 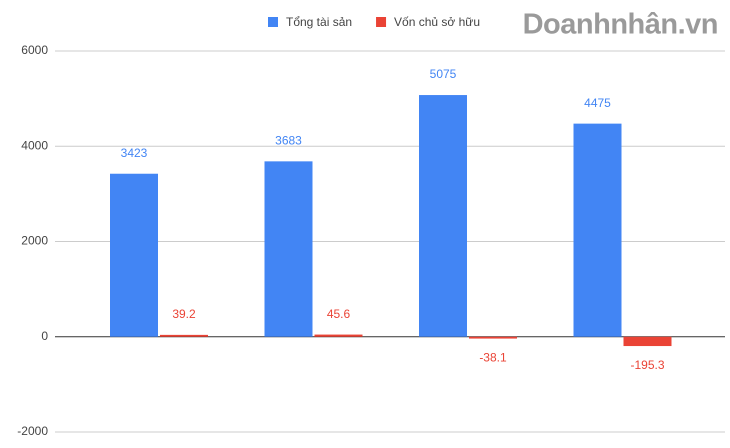 I want to click on y-tick-label: 2000, so click(x=34, y=241).